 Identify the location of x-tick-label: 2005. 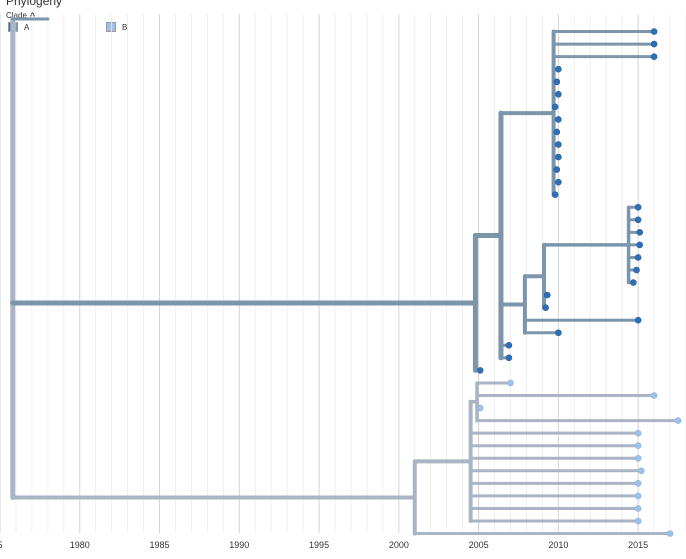
(479, 545).